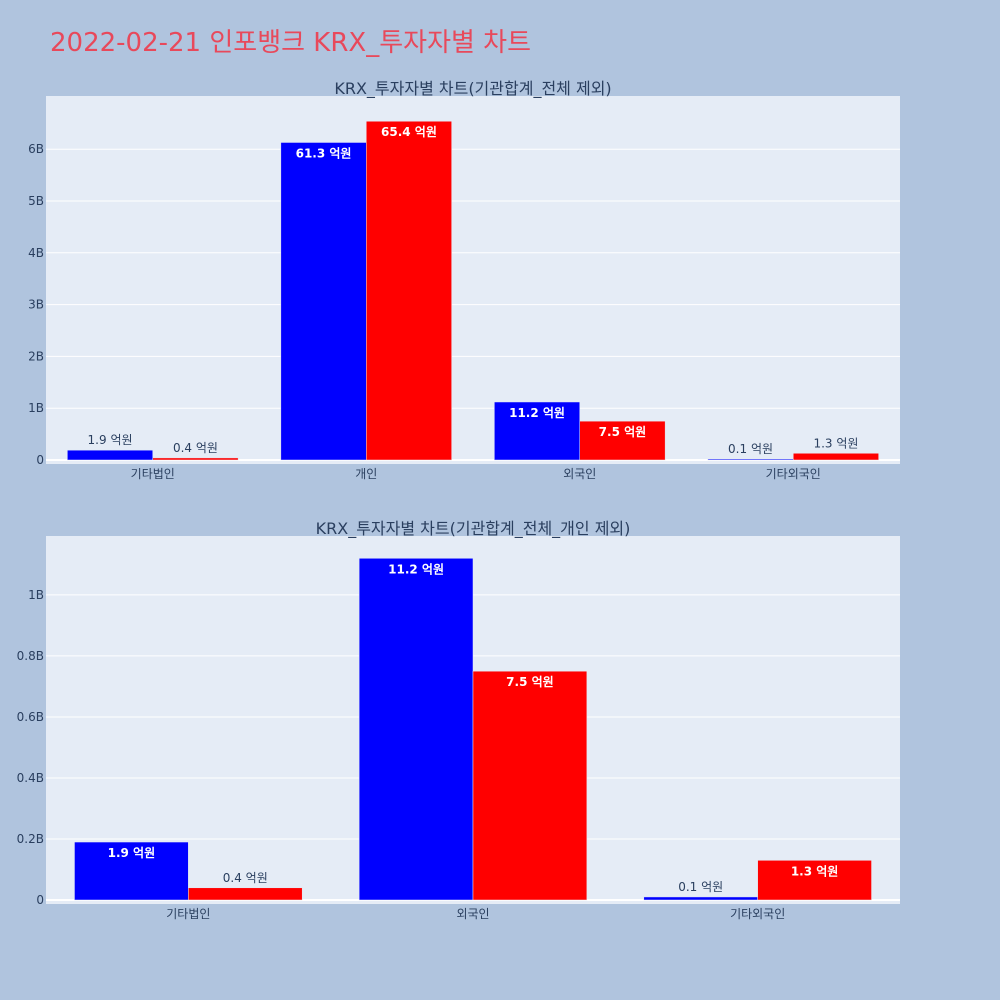  What do you see at coordinates (30, 656) in the screenshot?
I see `y-tick-label: 0.8B` at bounding box center [30, 656].